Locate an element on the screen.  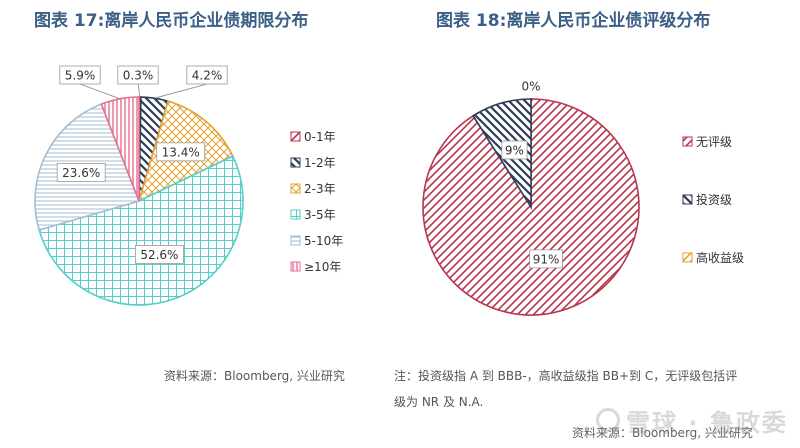
legend-label-r2: 高收益级 is located at coordinates (720, 257).